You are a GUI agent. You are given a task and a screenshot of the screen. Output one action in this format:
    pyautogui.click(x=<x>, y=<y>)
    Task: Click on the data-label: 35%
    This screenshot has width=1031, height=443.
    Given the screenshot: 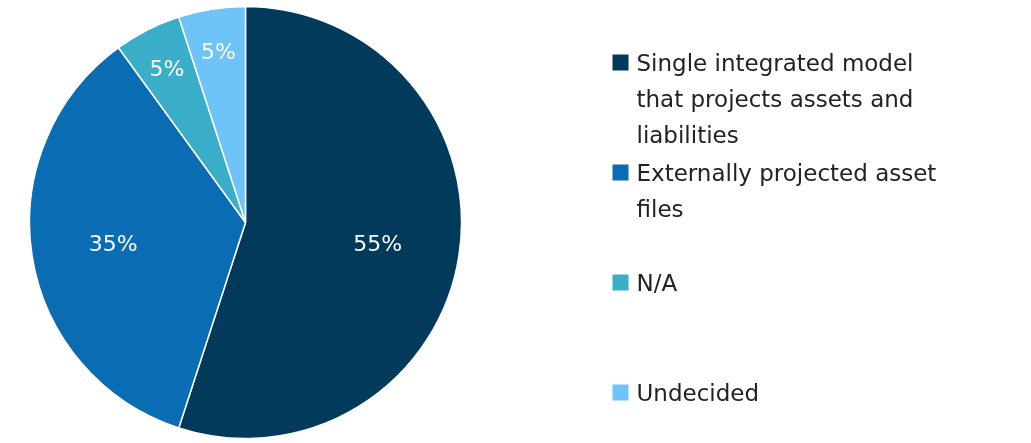 What is the action you would take?
    pyautogui.click(x=113, y=243)
    